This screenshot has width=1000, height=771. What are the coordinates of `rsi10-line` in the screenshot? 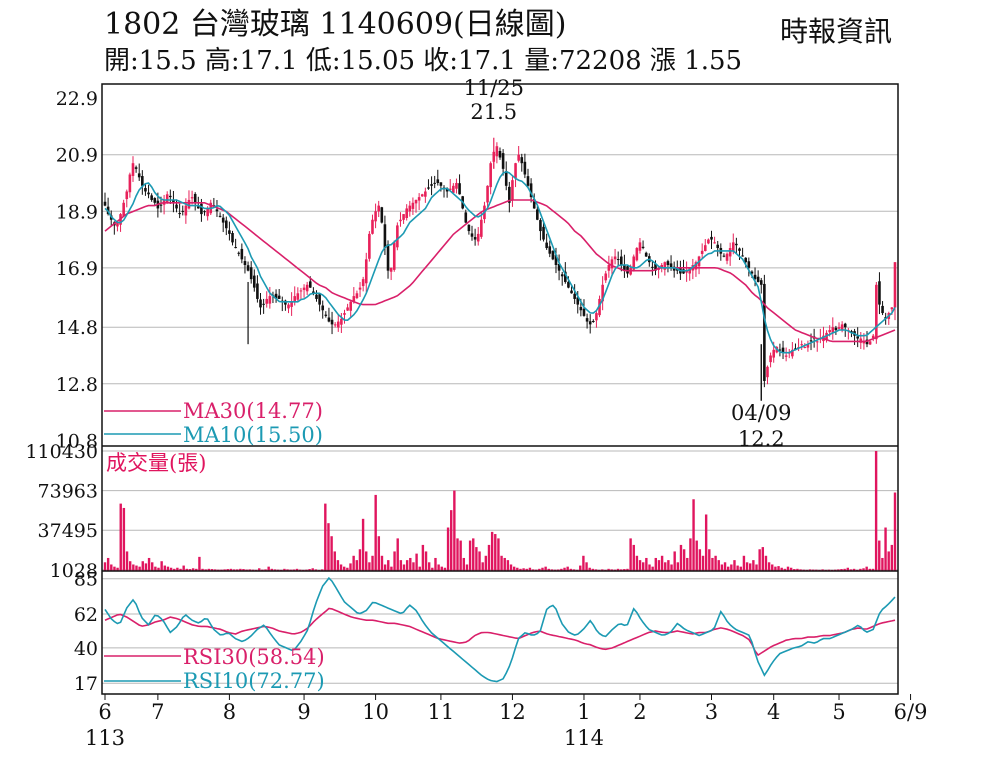 It's located at (500, 629).